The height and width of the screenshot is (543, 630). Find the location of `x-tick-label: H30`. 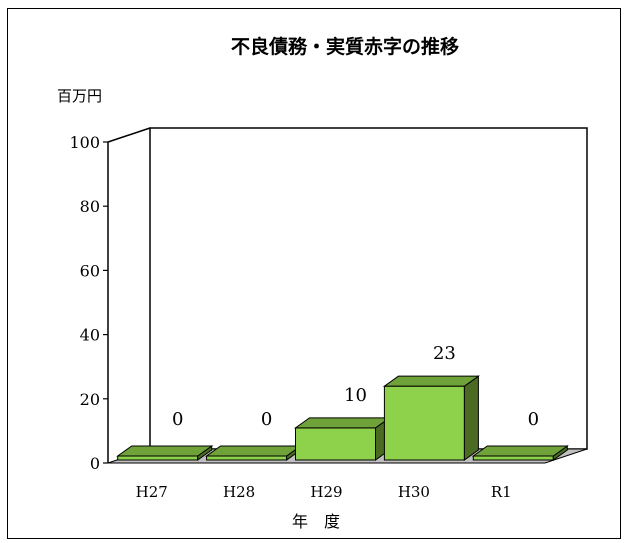

x-tick-label: H30 is located at coordinates (414, 492).